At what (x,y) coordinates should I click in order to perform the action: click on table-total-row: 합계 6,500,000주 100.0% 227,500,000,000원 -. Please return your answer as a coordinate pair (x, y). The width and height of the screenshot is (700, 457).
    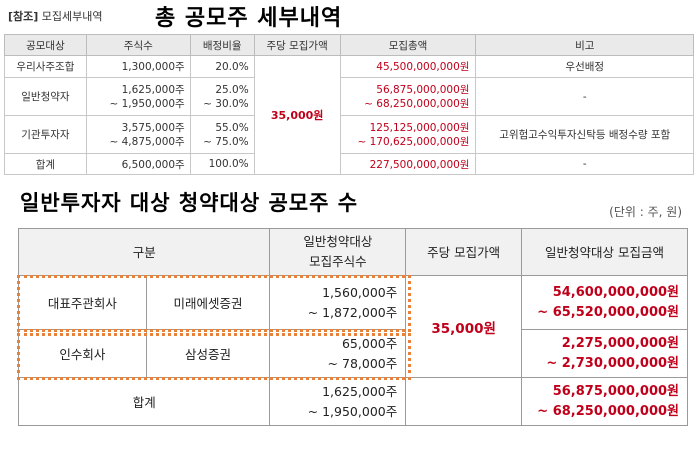
    Looking at the image, I should click on (349, 164).